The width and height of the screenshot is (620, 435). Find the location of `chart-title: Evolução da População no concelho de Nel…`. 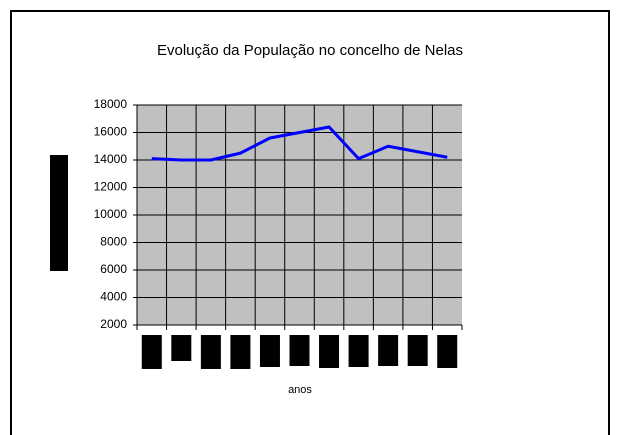

chart-title: Evolução da População no concelho de Nel… is located at coordinates (310, 50).